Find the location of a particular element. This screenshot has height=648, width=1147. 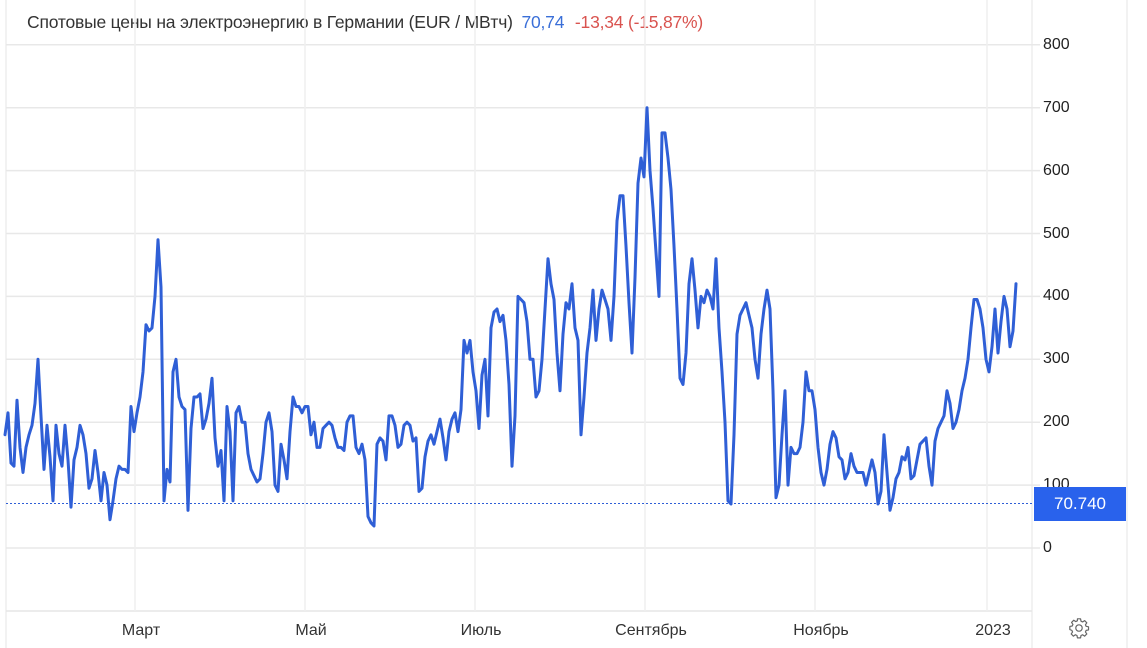

y-tick-label: 800 is located at coordinates (1056, 44).